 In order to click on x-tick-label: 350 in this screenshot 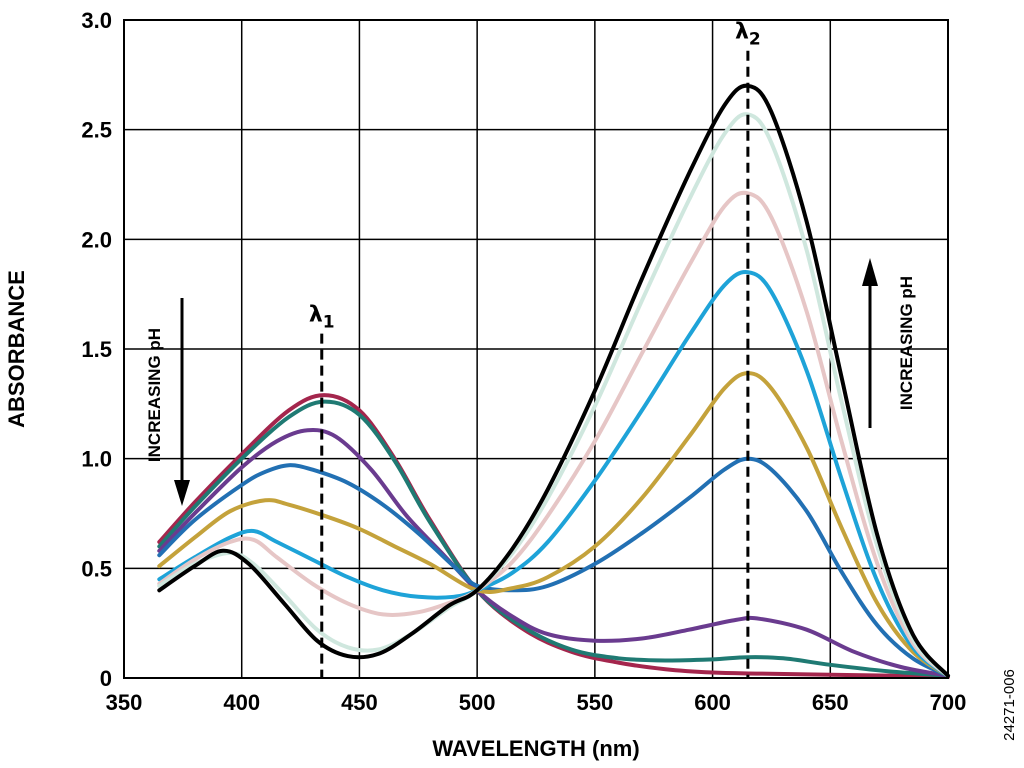, I will do `click(124, 702)`.